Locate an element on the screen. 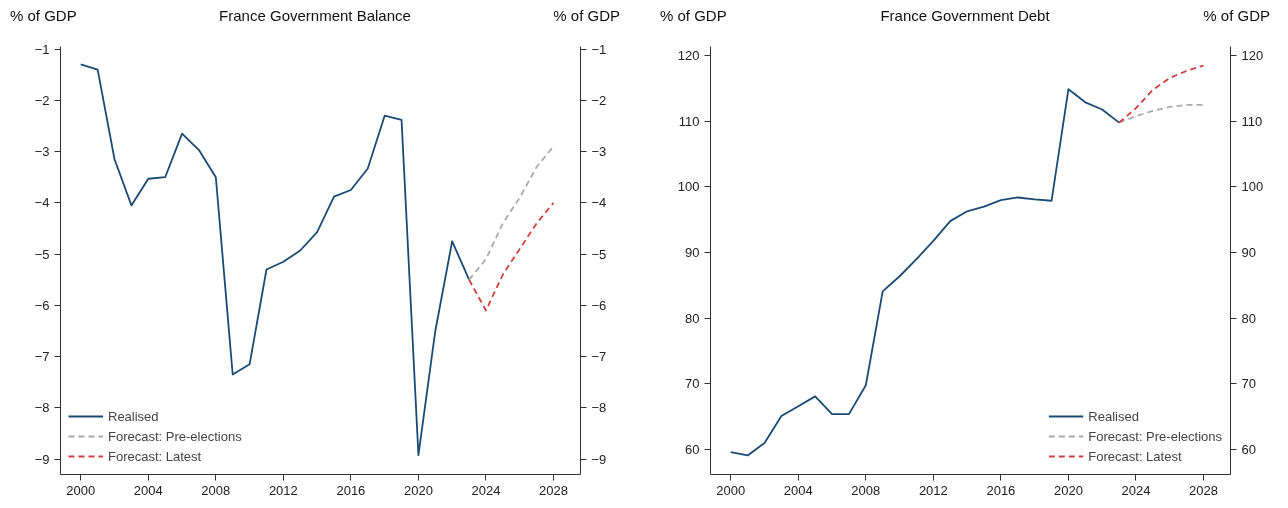 The height and width of the screenshot is (508, 1288). y2-tick-label: 60 is located at coordinates (1248, 450).